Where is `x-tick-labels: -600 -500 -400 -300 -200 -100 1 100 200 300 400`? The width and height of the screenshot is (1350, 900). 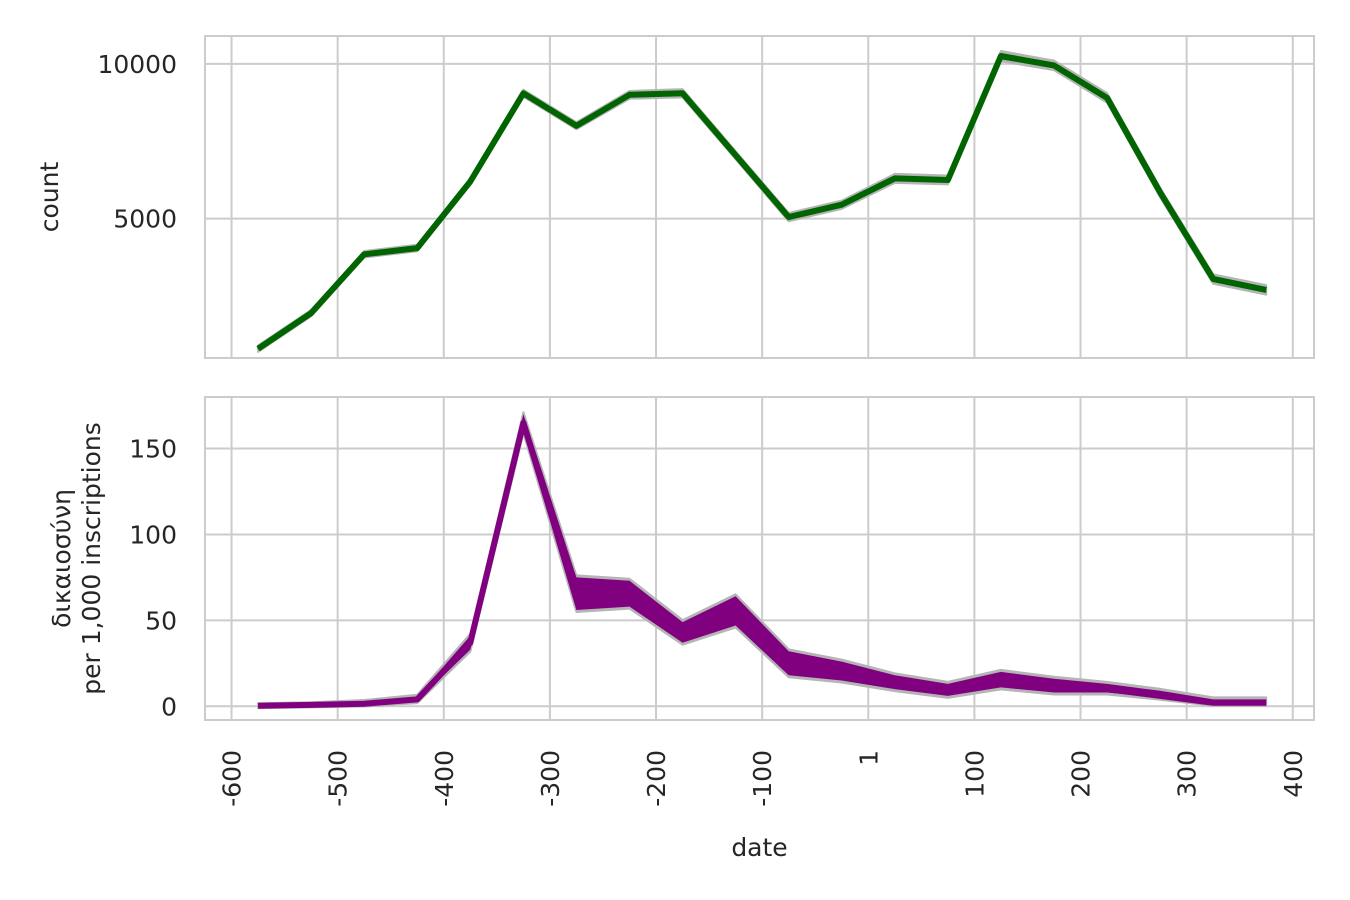 x-tick-labels: -600 -500 -400 -300 -200 -100 1 100 200 300 400 is located at coordinates (763, 778).